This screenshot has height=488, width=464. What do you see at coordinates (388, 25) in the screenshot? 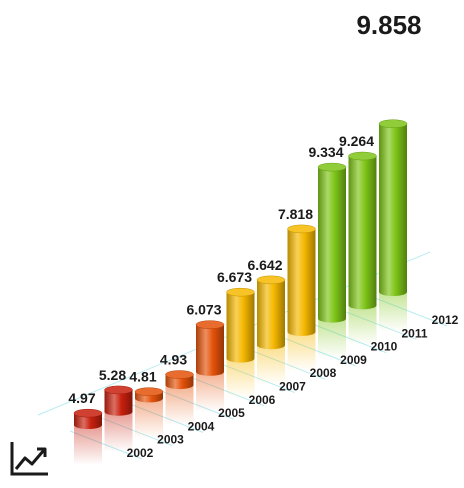
I see `value-label: 9.858` at bounding box center [388, 25].